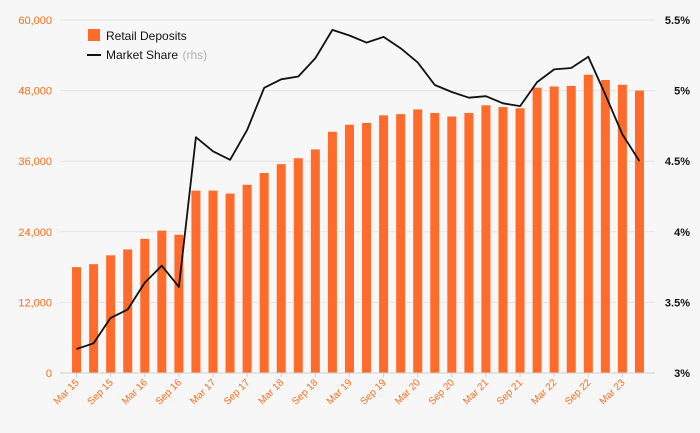 This screenshot has height=433, width=700. Describe the element at coordinates (146, 36) in the screenshot. I see `legend-label-retail-deposits: Retail Deposits` at that location.